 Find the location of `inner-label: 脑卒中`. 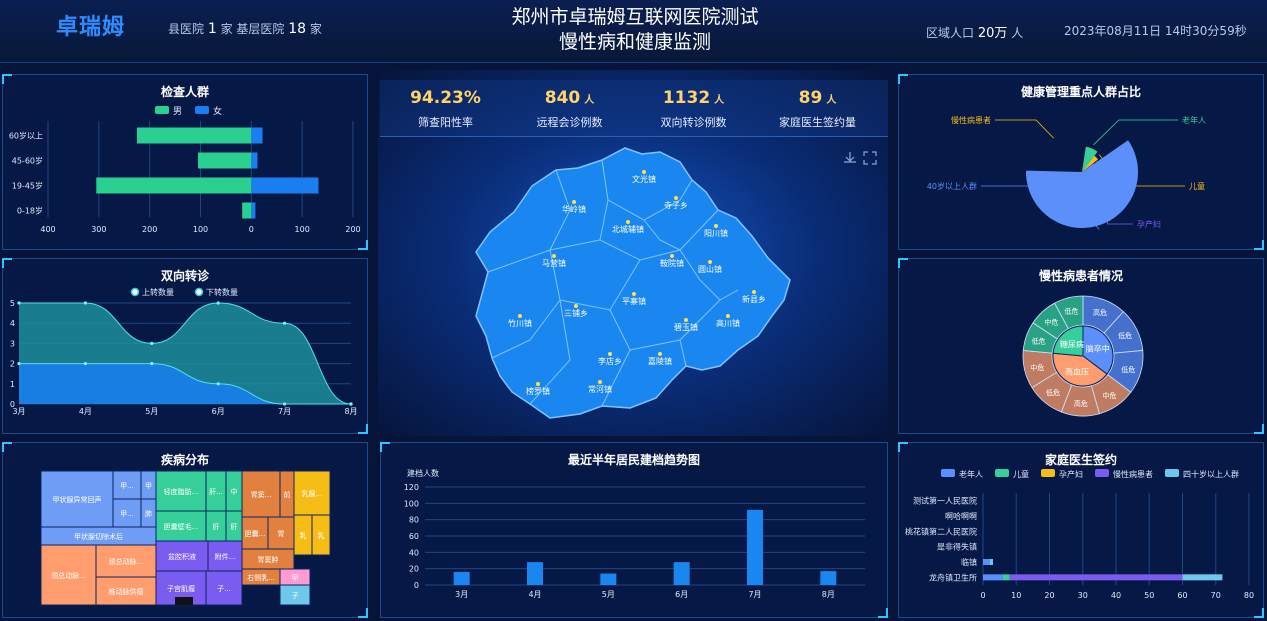

inner-label: 脑卒中 is located at coordinates (1098, 349).